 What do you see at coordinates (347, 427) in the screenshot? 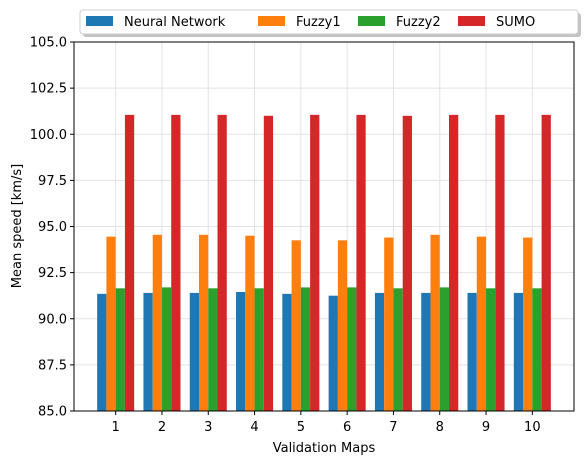
I see `x-tick-label: 6` at bounding box center [347, 427].